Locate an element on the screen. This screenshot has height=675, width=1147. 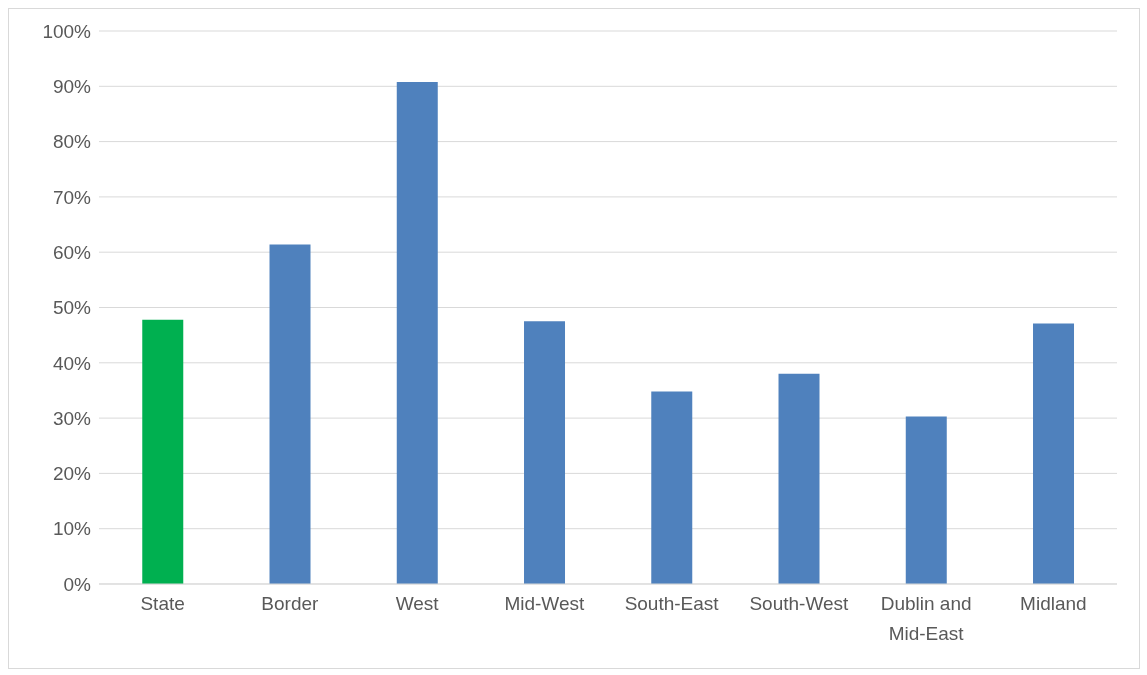
x-tick-label: Dublin and Mid-East is located at coordinates (926, 618).